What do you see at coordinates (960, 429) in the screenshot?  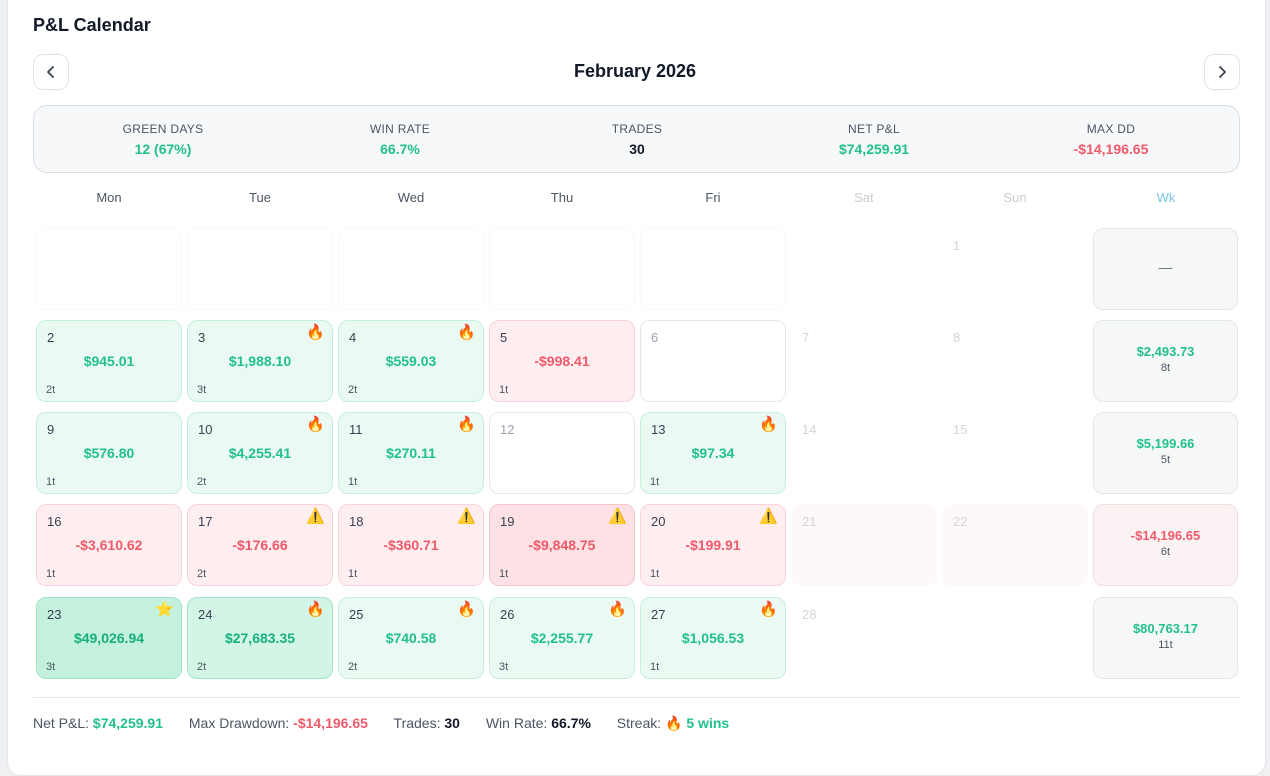 I see `day-number: 15` at bounding box center [960, 429].